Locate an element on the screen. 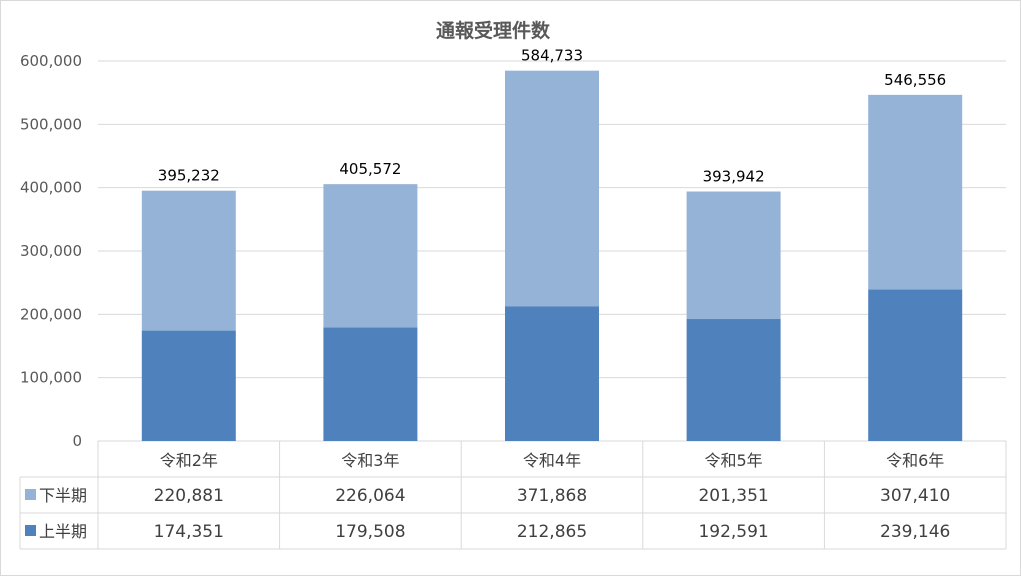 This screenshot has height=576, width=1021. table-cell: 220,881 is located at coordinates (189, 496).